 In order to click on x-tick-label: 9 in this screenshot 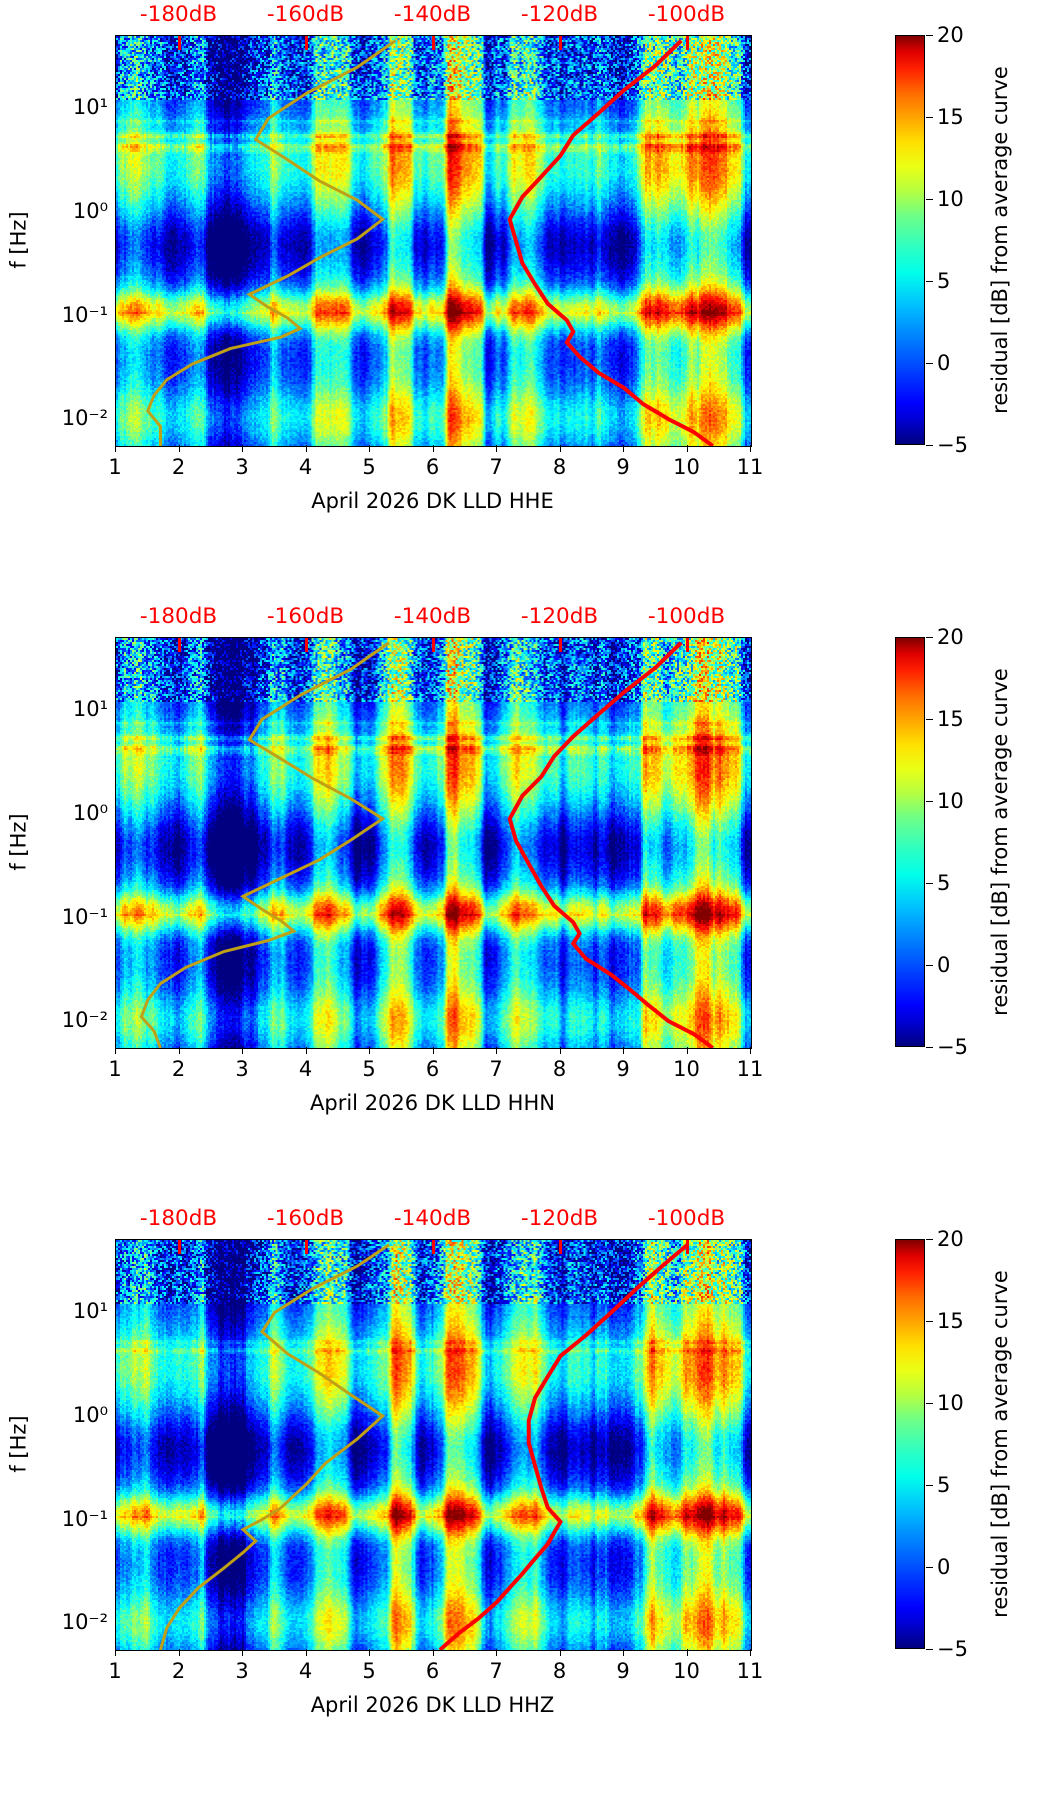, I will do `click(623, 1671)`.